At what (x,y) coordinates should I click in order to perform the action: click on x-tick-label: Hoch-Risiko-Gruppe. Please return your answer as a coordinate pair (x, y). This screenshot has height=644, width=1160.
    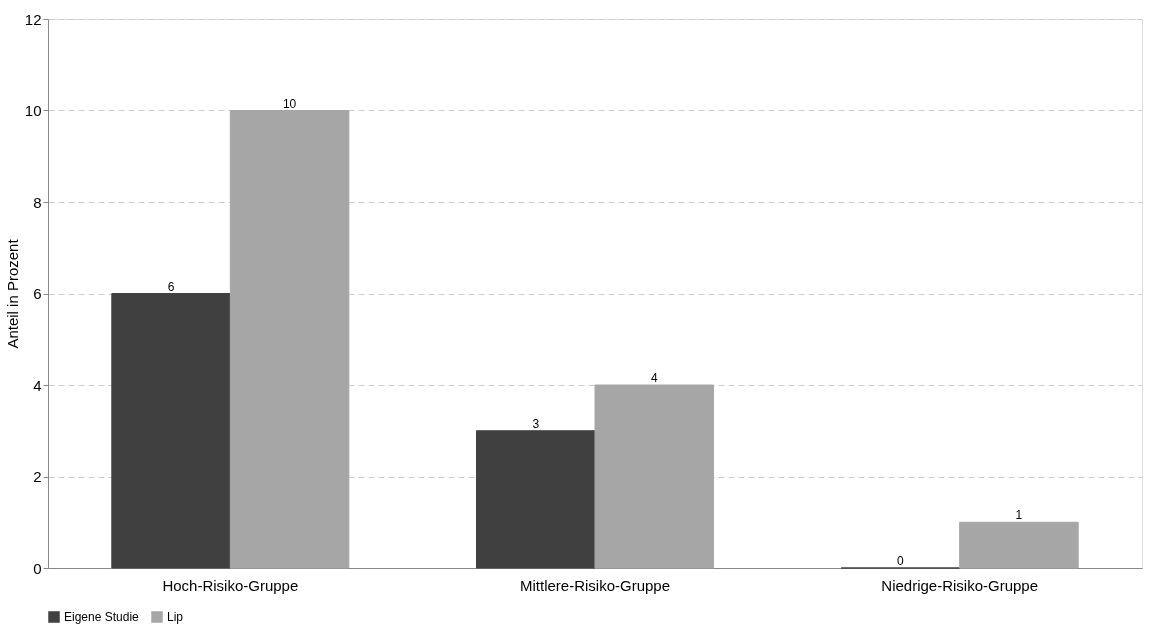
    Looking at the image, I should click on (230, 585).